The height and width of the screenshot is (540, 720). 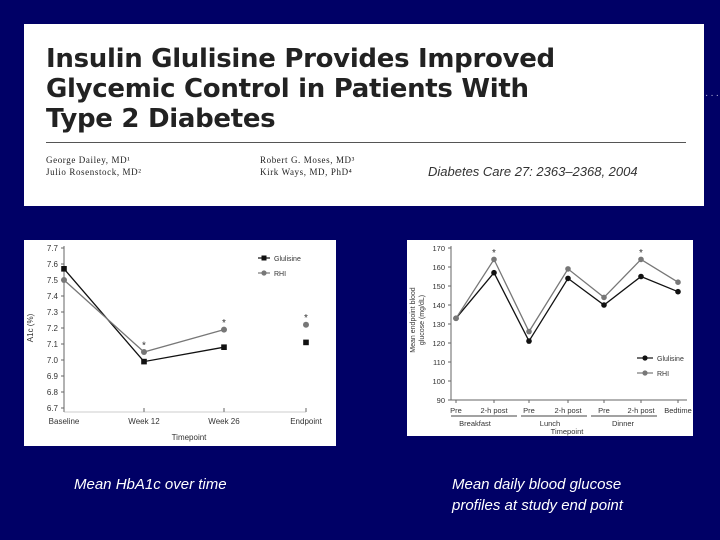 What do you see at coordinates (623, 423) in the screenshot?
I see `group-label: Dinner` at bounding box center [623, 423].